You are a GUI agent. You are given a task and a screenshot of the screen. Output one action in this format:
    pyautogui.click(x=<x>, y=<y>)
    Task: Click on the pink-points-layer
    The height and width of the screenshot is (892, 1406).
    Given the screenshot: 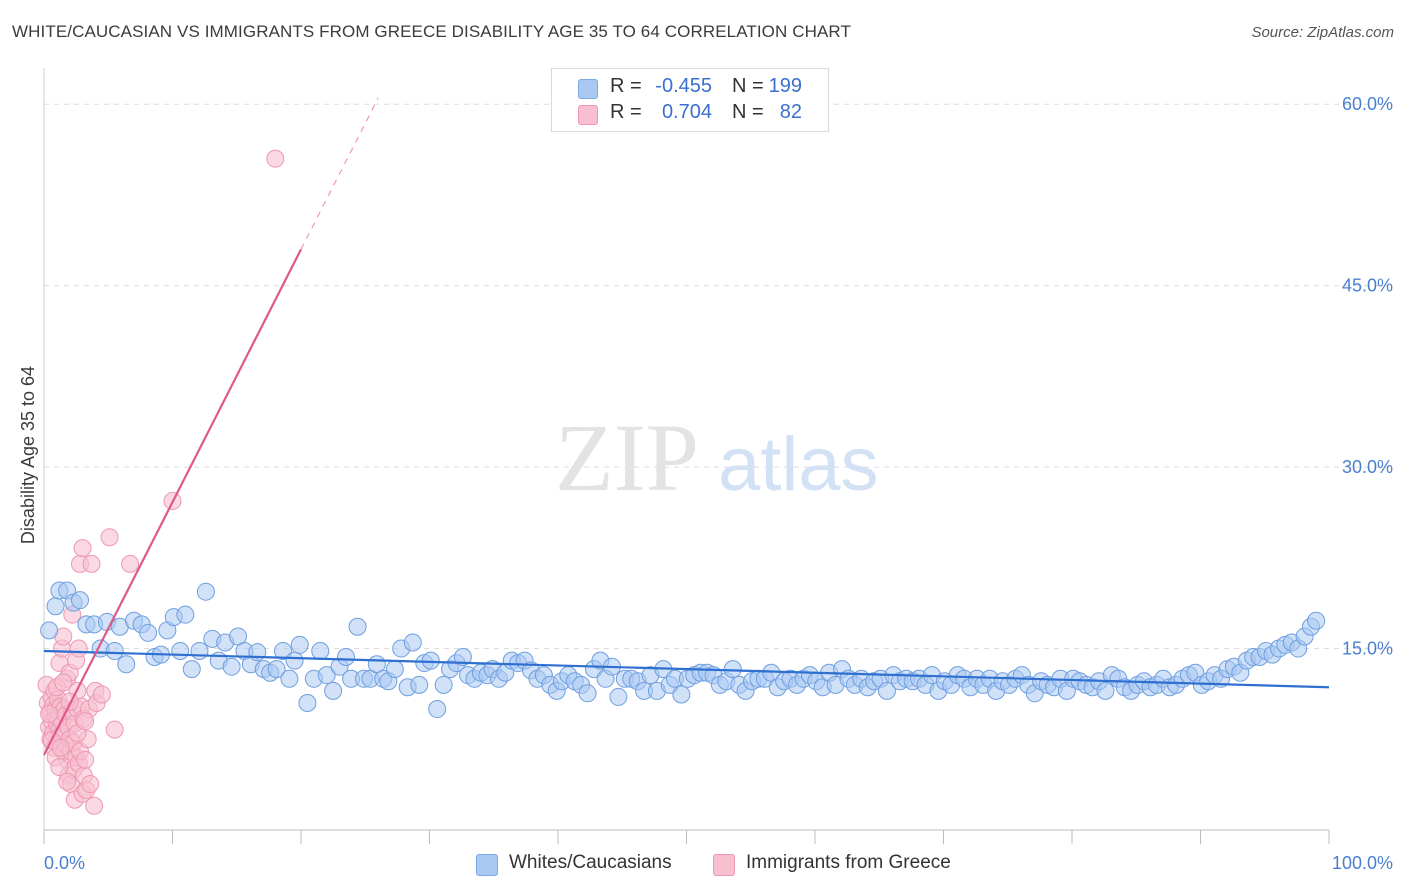 What is the action you would take?
    pyautogui.click(x=161, y=482)
    